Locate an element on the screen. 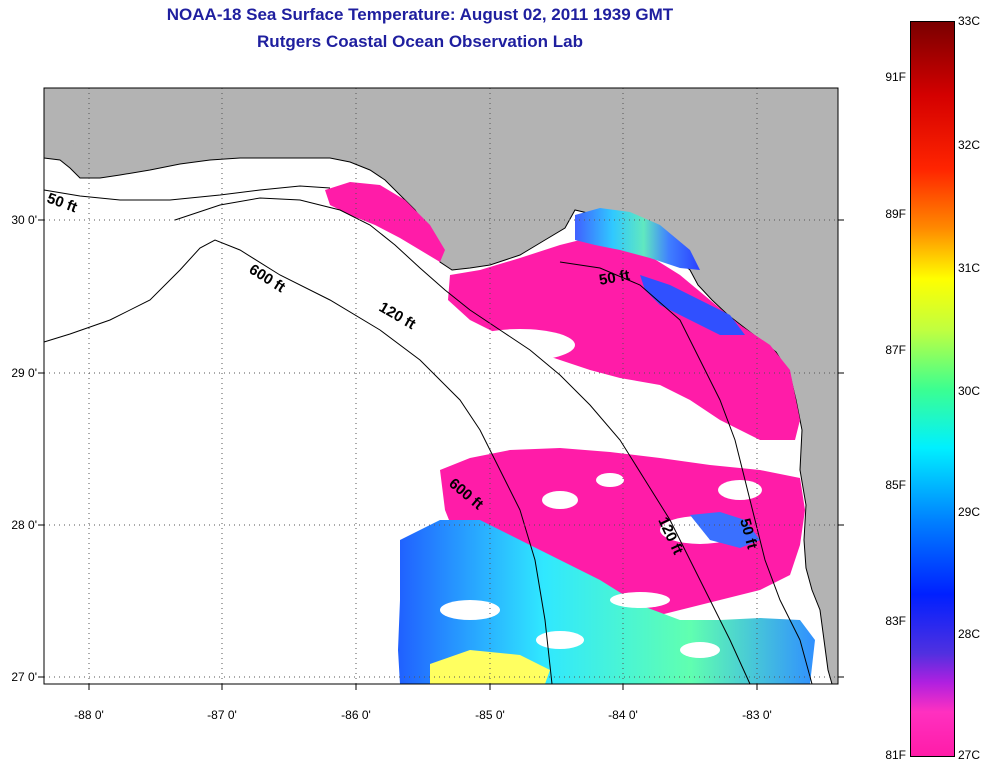  lat-label: 30 0' is located at coordinates (24, 220).